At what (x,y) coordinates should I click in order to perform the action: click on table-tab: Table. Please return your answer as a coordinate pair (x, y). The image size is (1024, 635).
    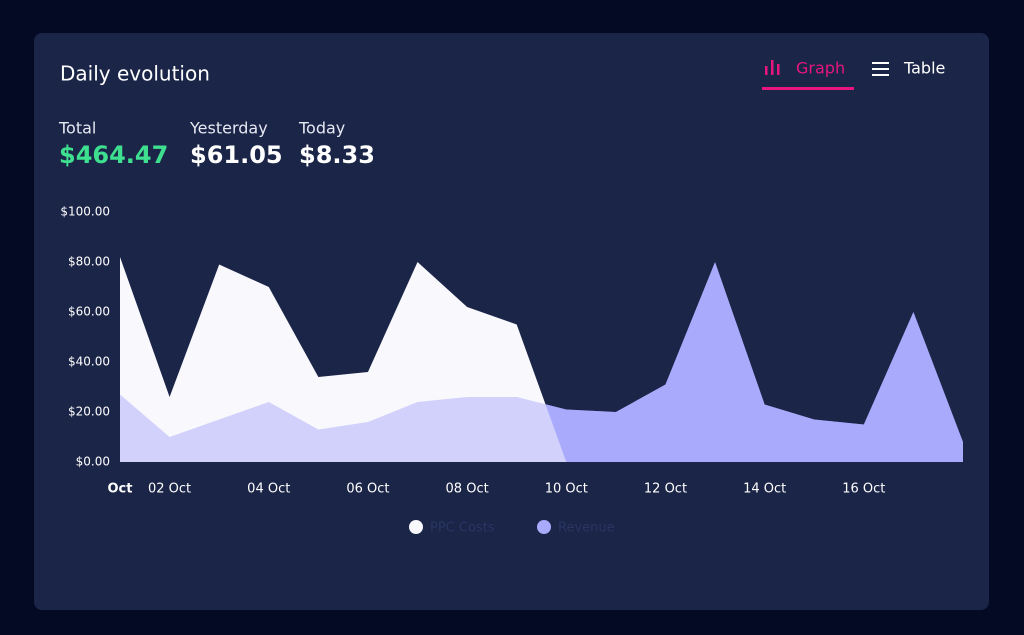
    Looking at the image, I should click on (908, 68).